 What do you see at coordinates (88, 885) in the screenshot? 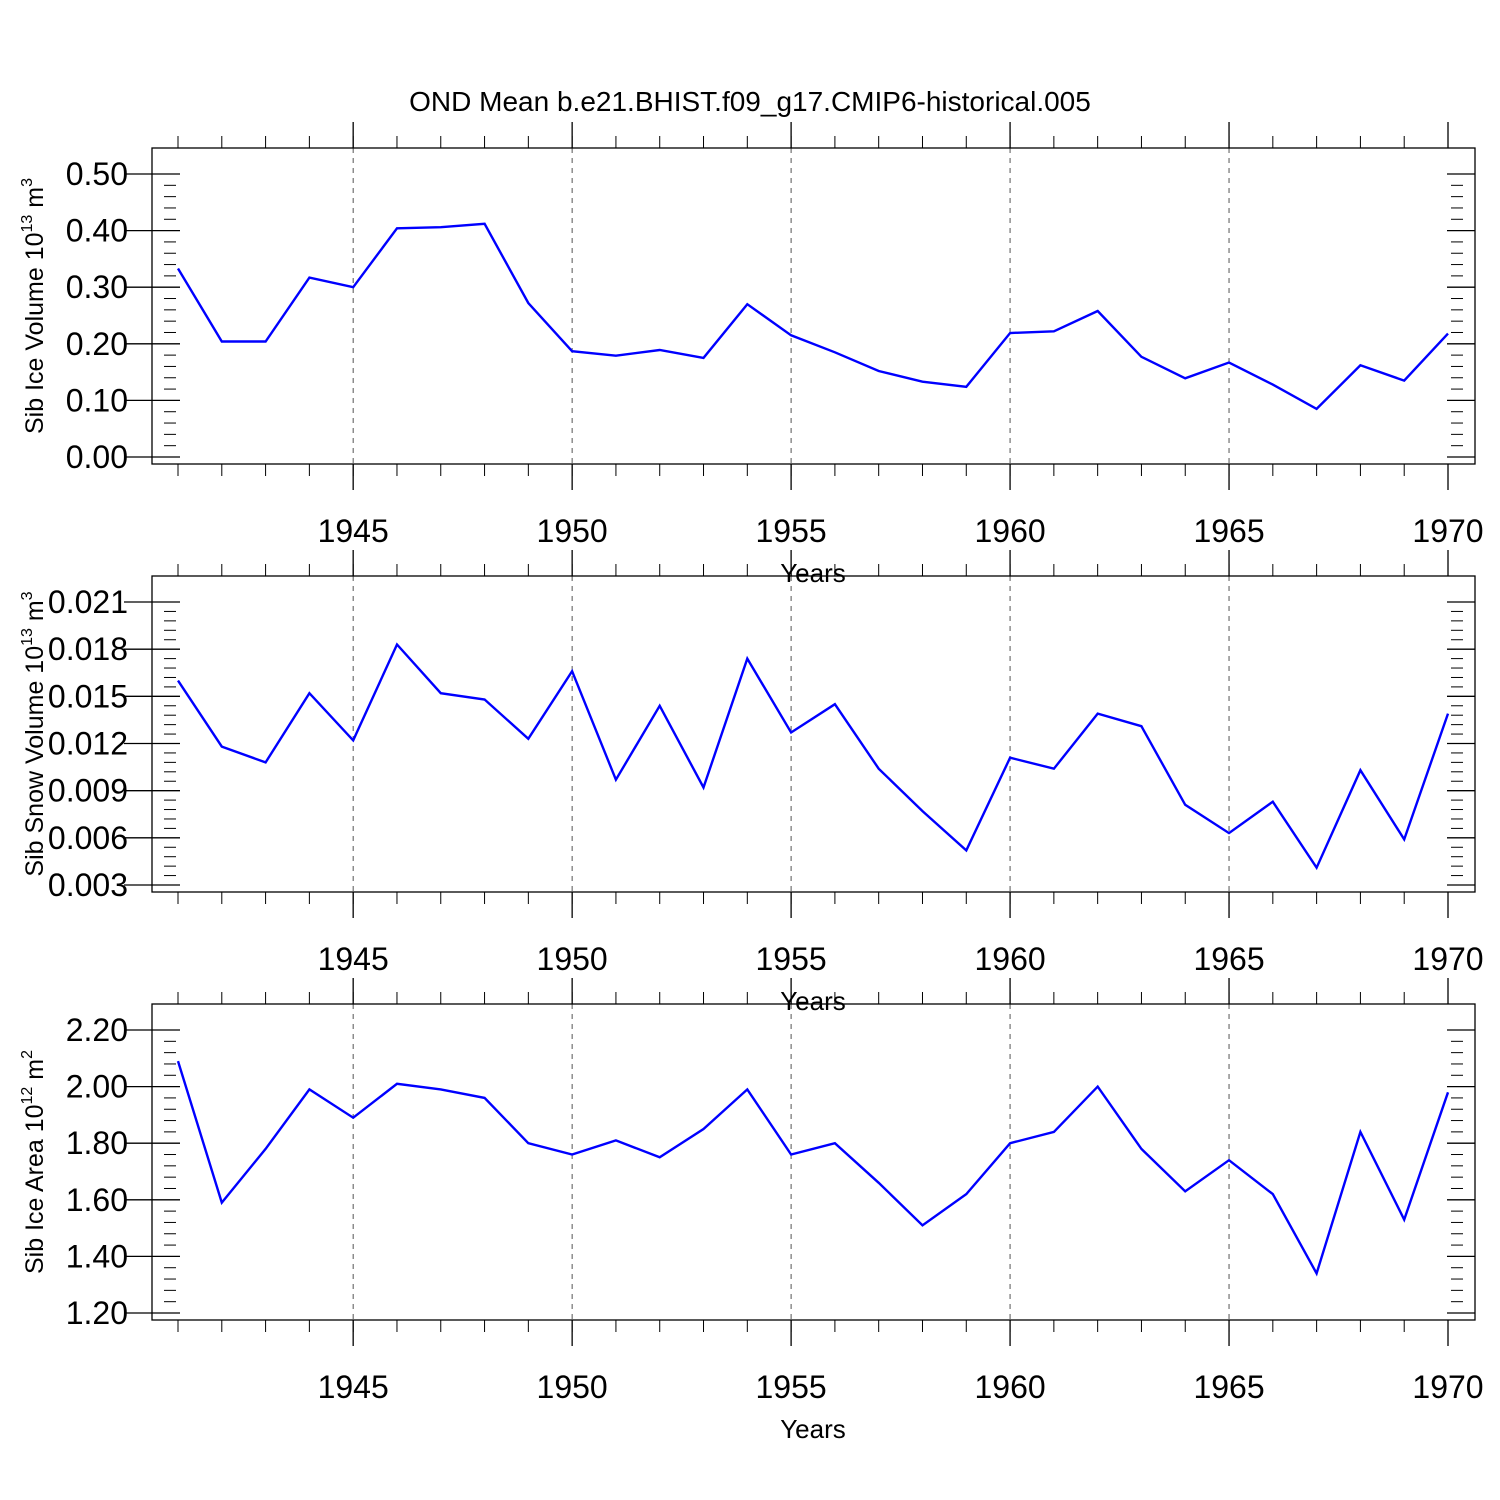
I see `y-tick-label: 0.003` at bounding box center [88, 885].